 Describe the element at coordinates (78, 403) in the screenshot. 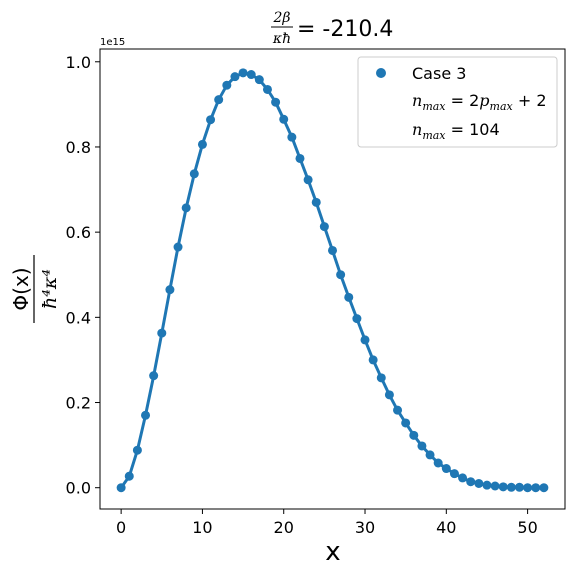

I see `y-tick-label: 0.2` at that location.